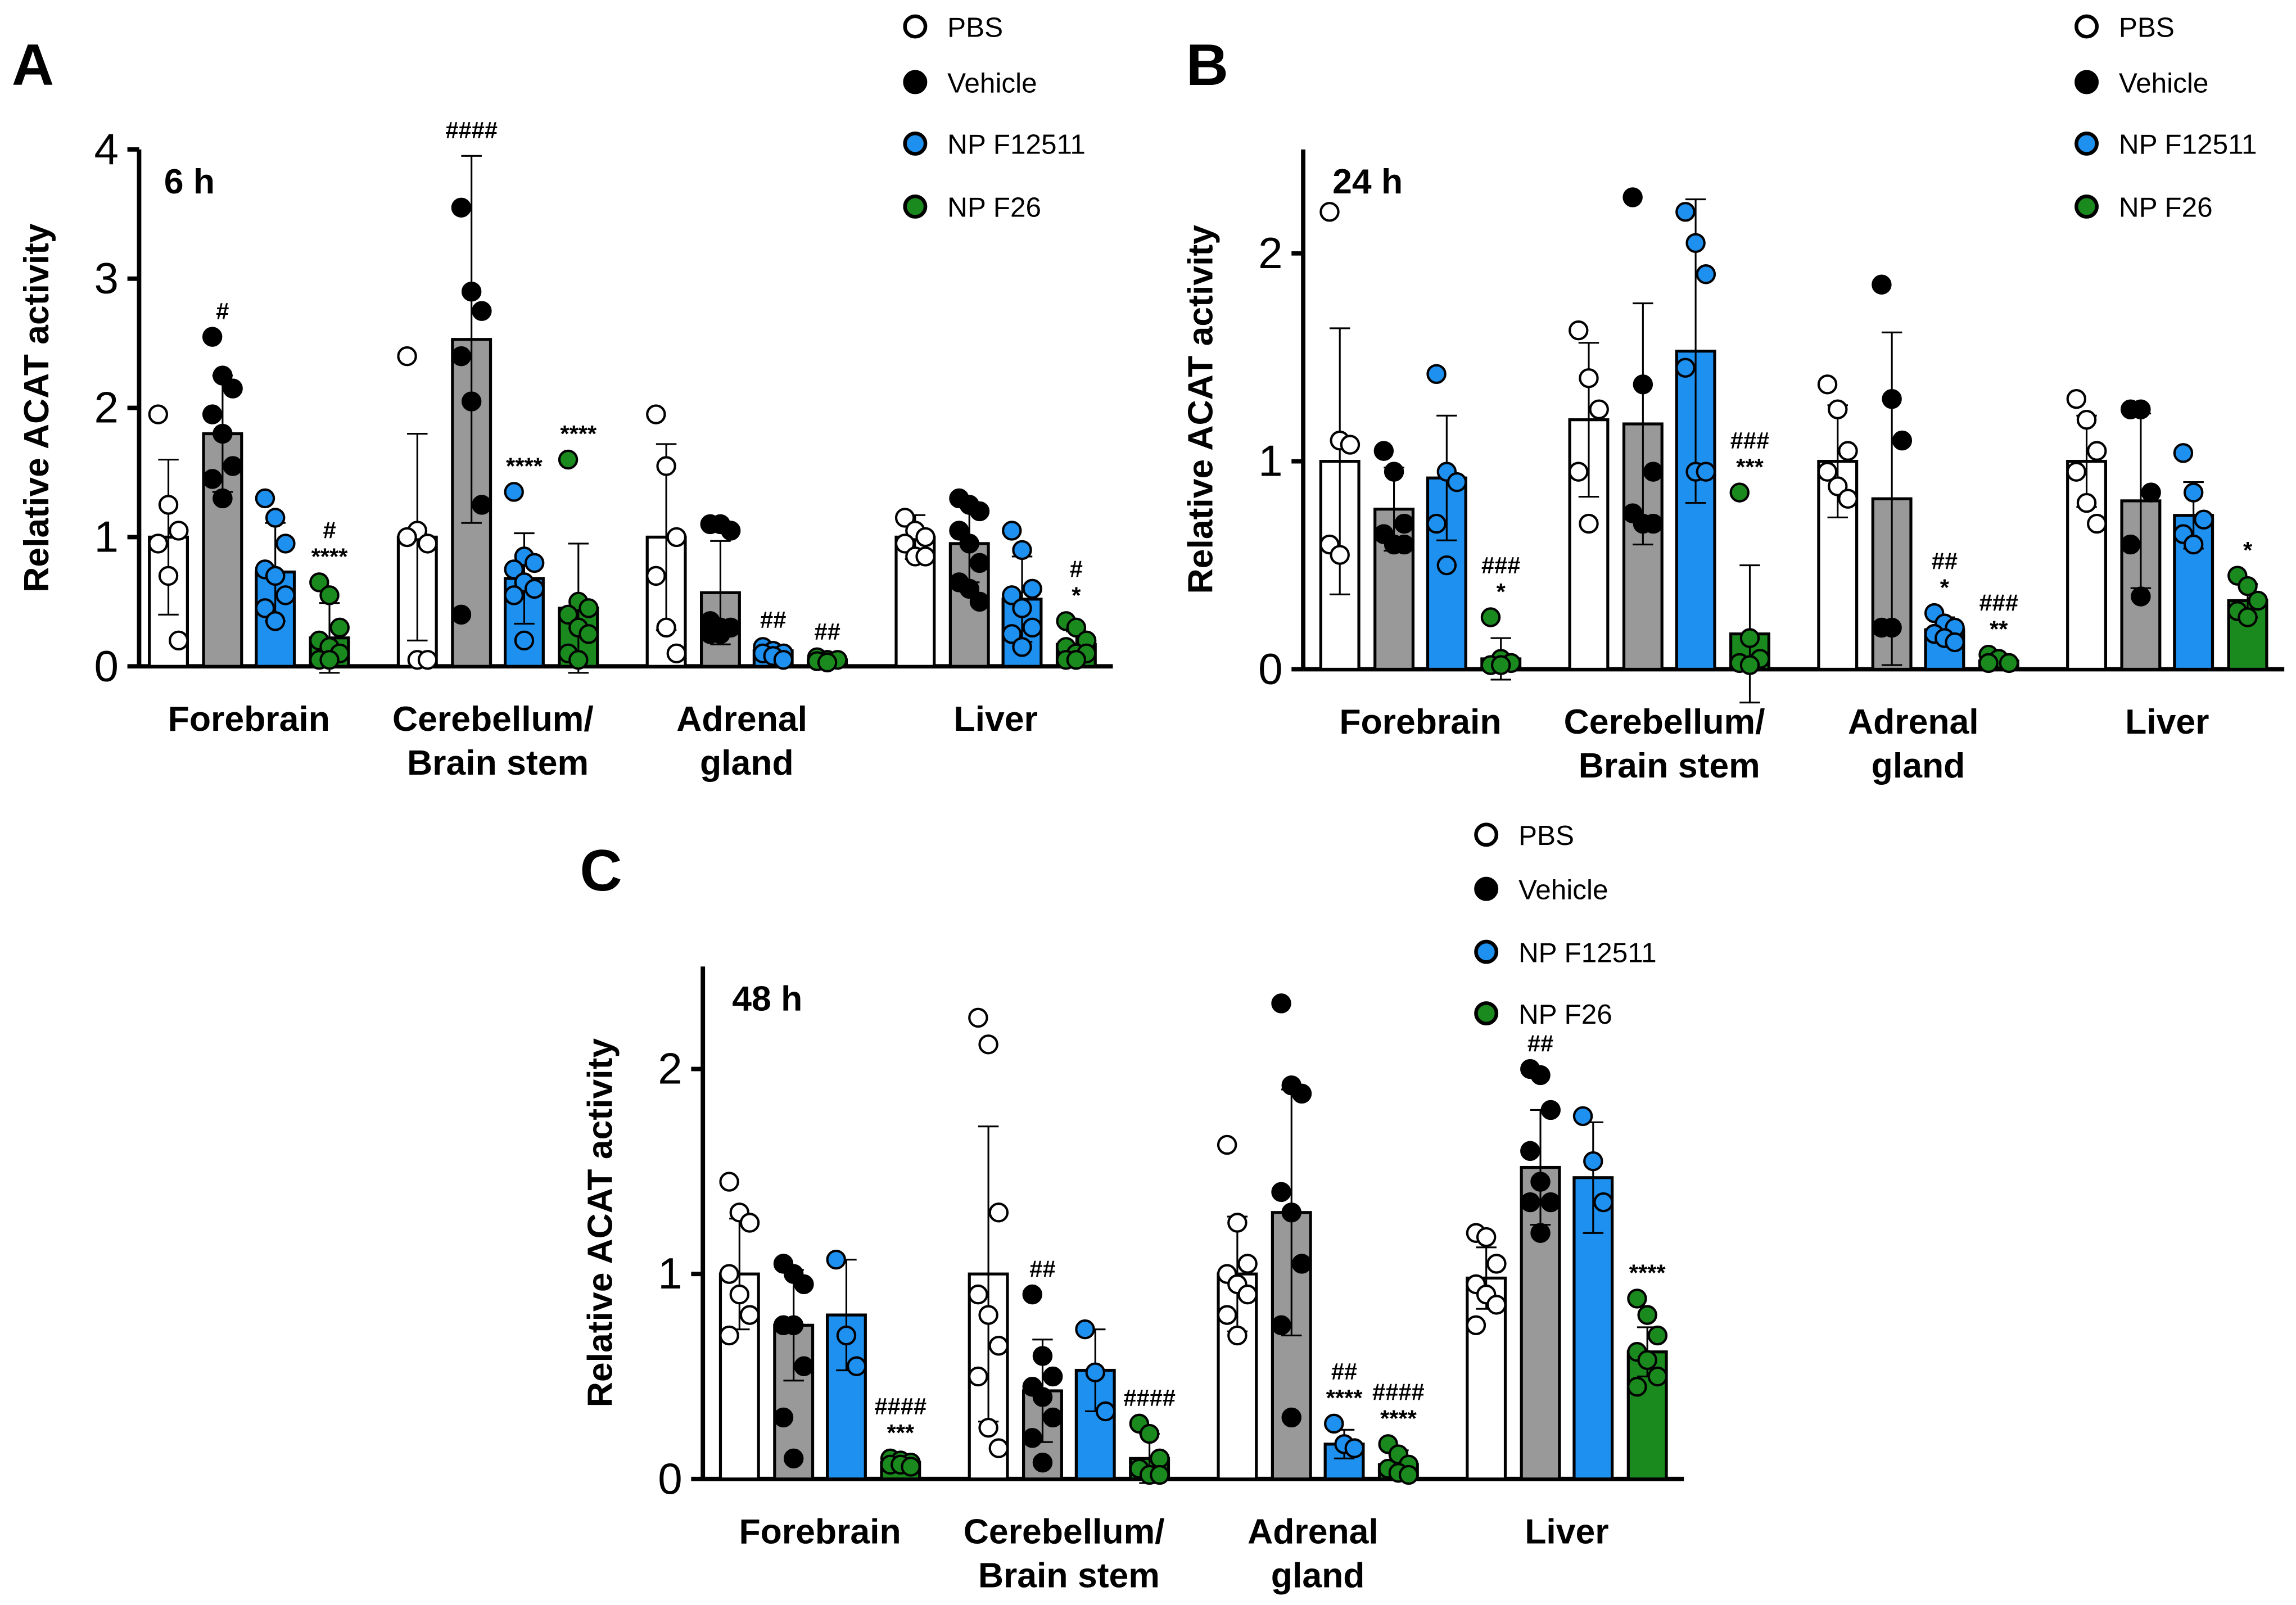 Image resolution: width=2296 pixels, height=1605 pixels. Describe the element at coordinates (600, 1223) in the screenshot. I see `y-axis-label: Relative ACAT activity` at that location.